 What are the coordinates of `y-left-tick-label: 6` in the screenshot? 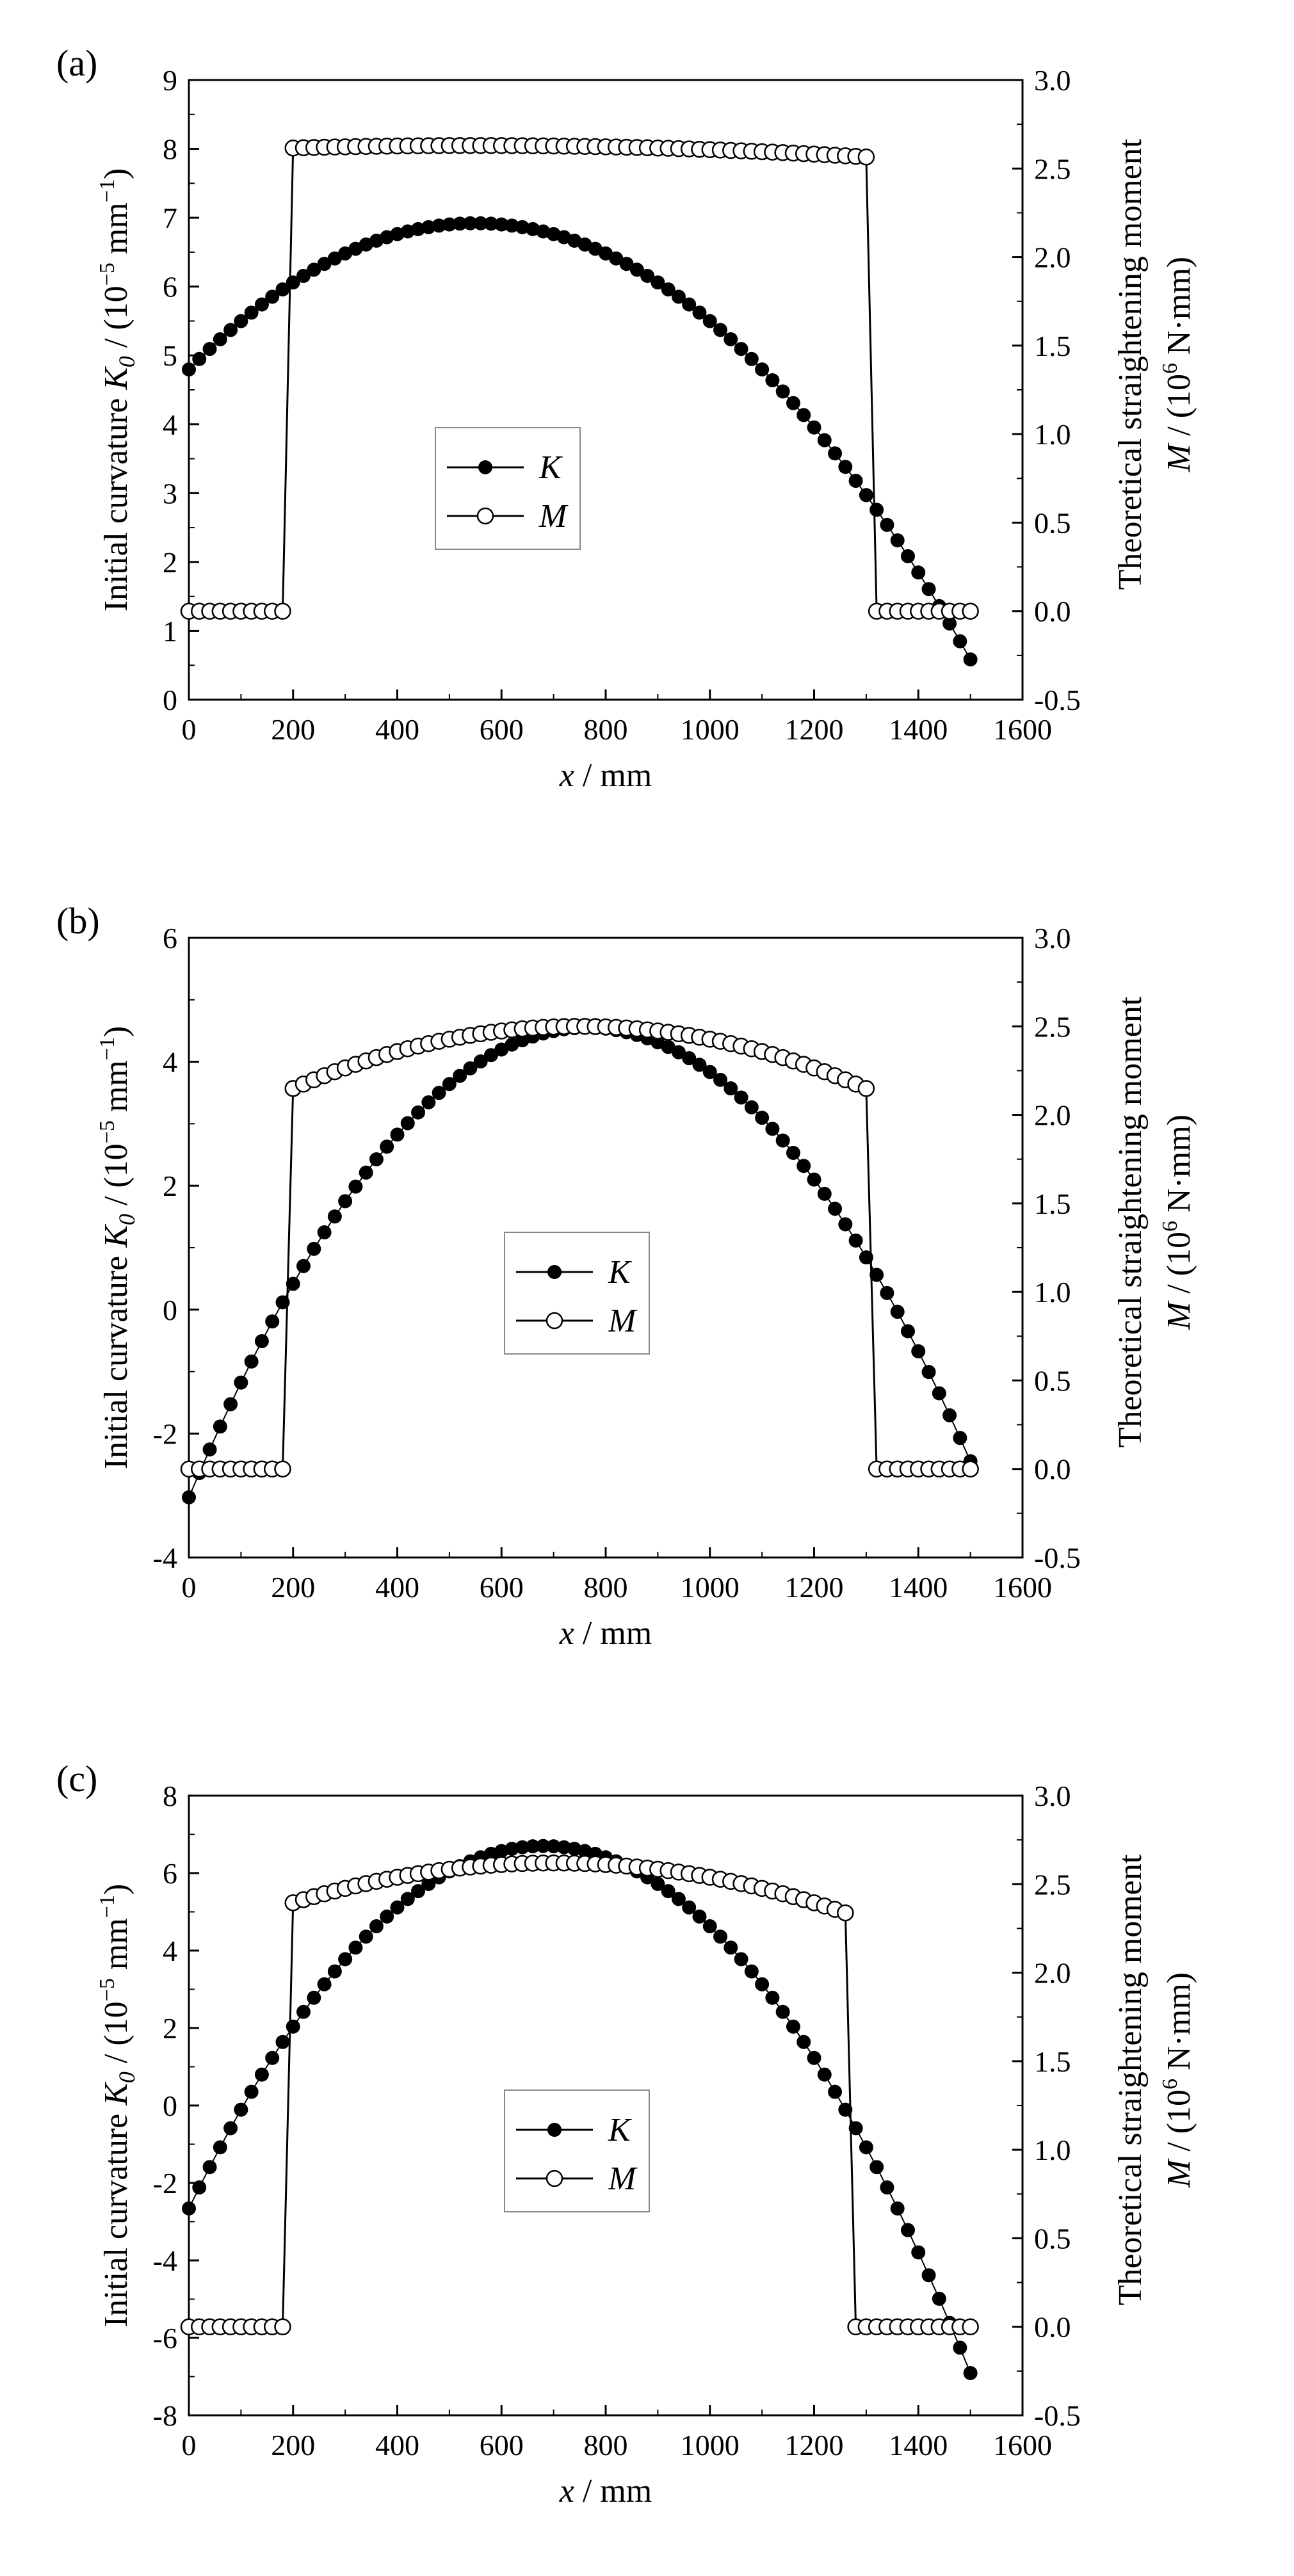 It's located at (170, 1873).